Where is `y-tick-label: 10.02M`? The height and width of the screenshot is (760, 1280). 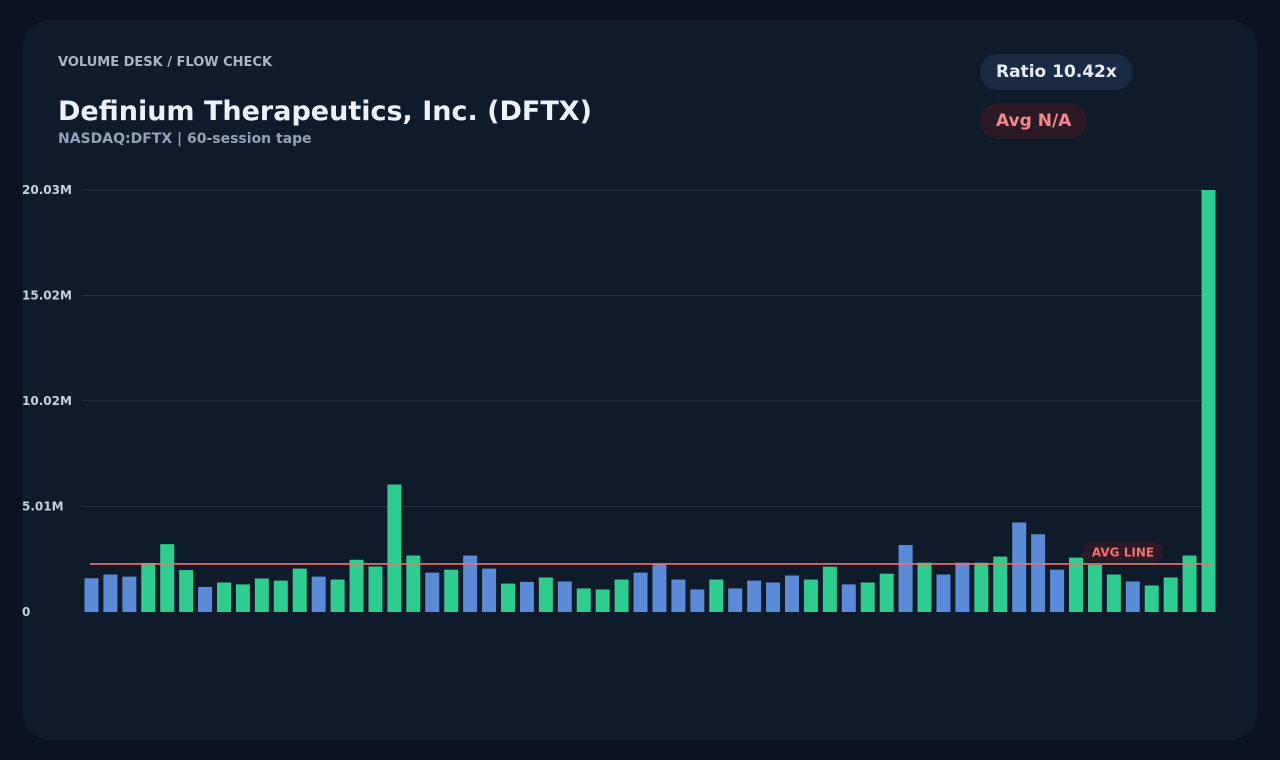
y-tick-label: 10.02M is located at coordinates (47, 401).